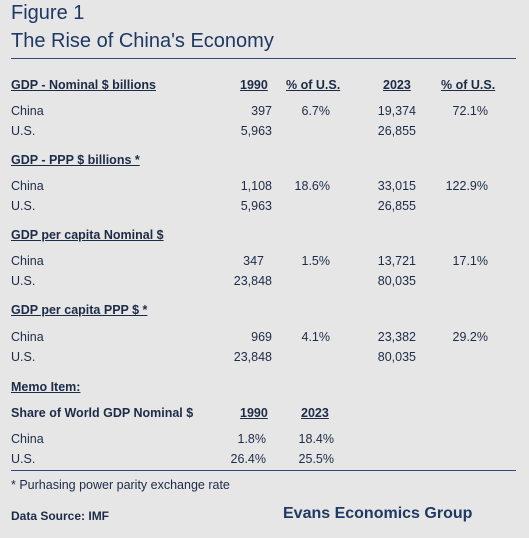  What do you see at coordinates (316, 459) in the screenshot?
I see `memo-value-2023: 25.5%` at bounding box center [316, 459].